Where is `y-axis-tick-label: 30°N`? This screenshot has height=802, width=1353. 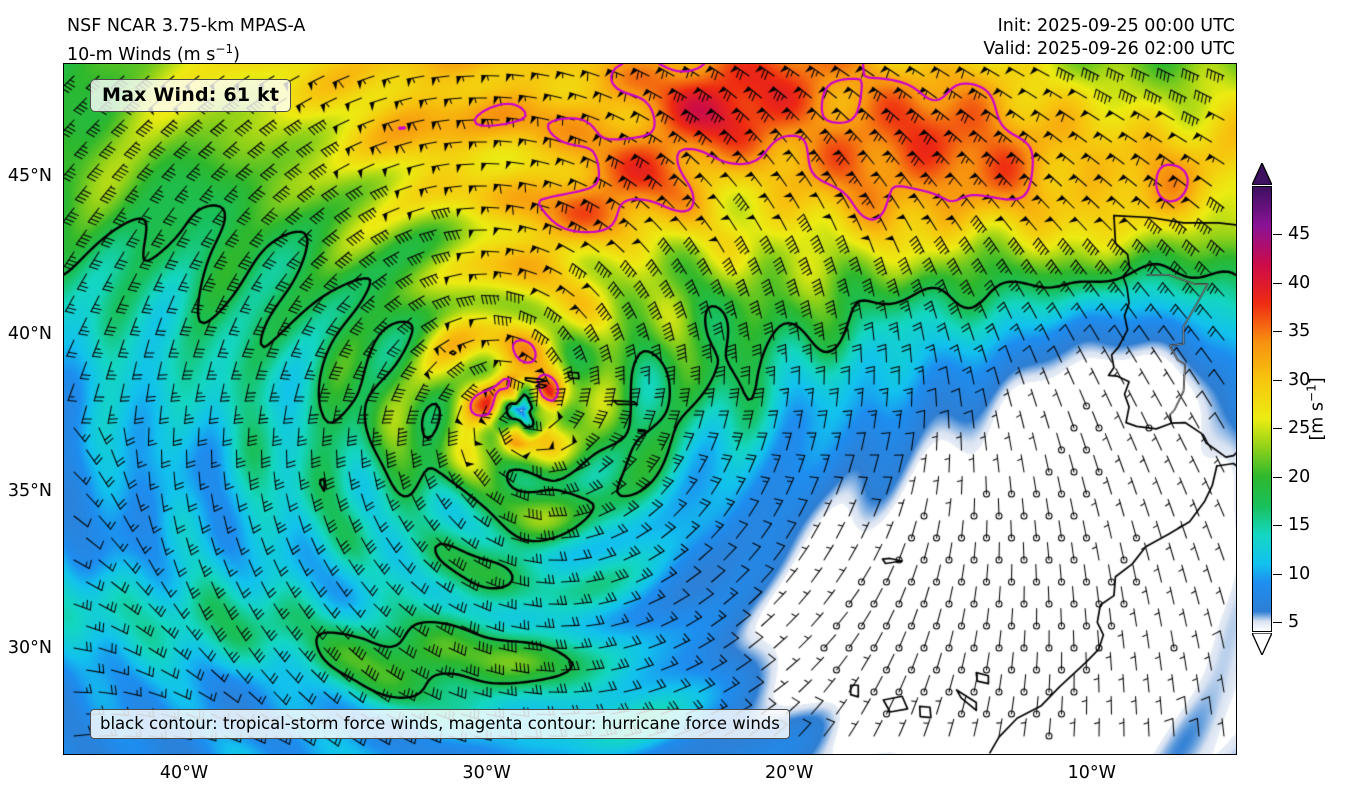 y-axis-tick-label: 30°N is located at coordinates (29, 648).